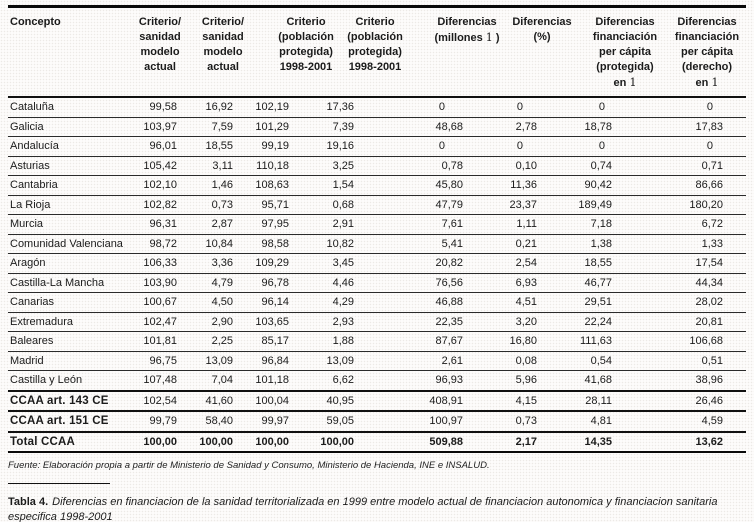  Describe the element at coordinates (427, 341) in the screenshot. I see `cell-value: 87,67` at that location.